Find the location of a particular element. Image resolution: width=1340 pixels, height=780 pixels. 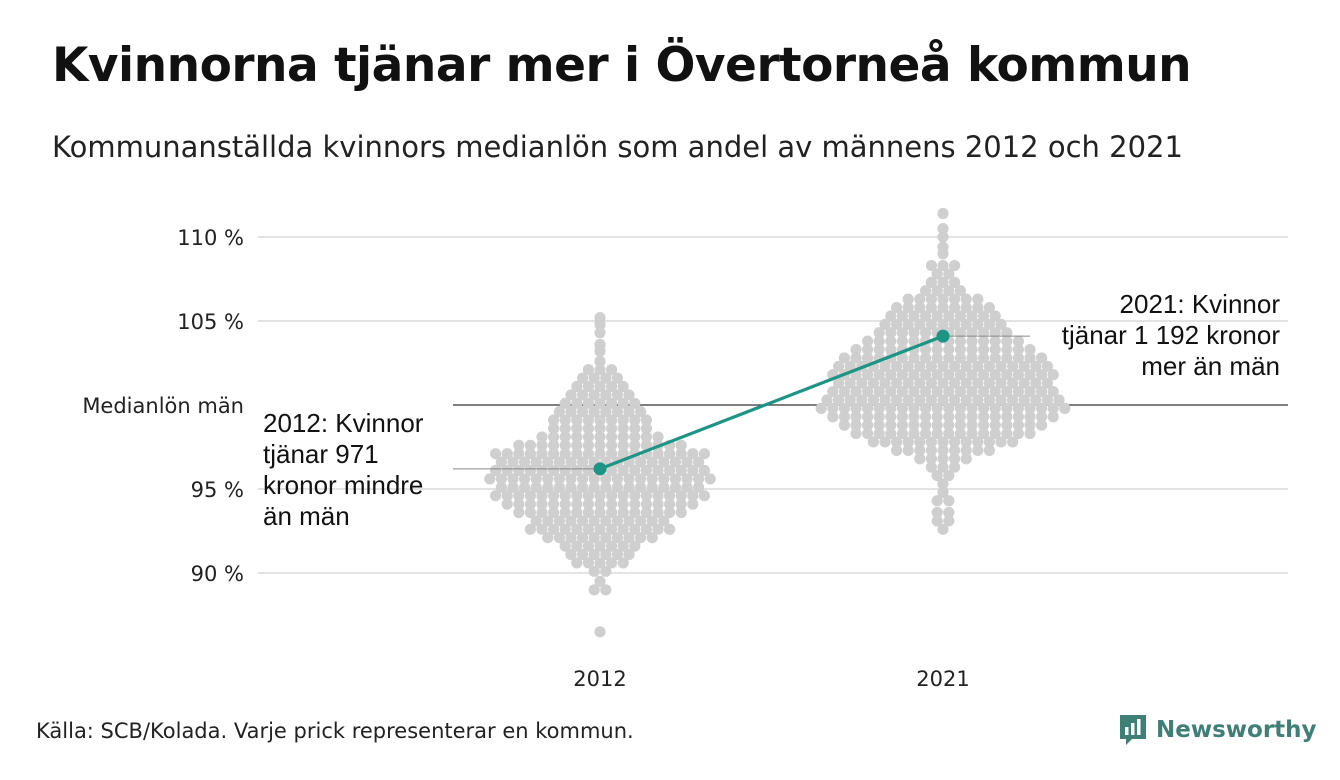

highlight-point-2021 is located at coordinates (943, 336).